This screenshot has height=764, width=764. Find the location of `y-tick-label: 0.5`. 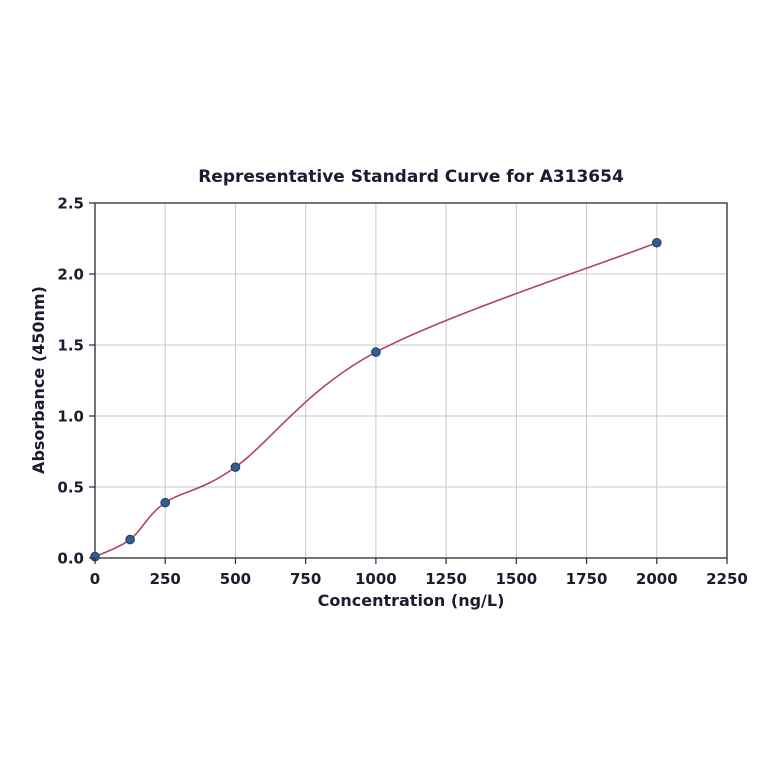

y-tick-label: 0.5 is located at coordinates (70, 488).